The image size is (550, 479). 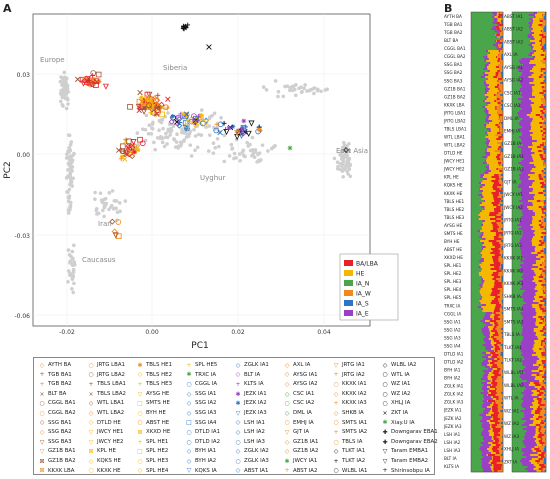 I want to click on sample-legend-item: + SMTS IA2, so click(x=349, y=433).